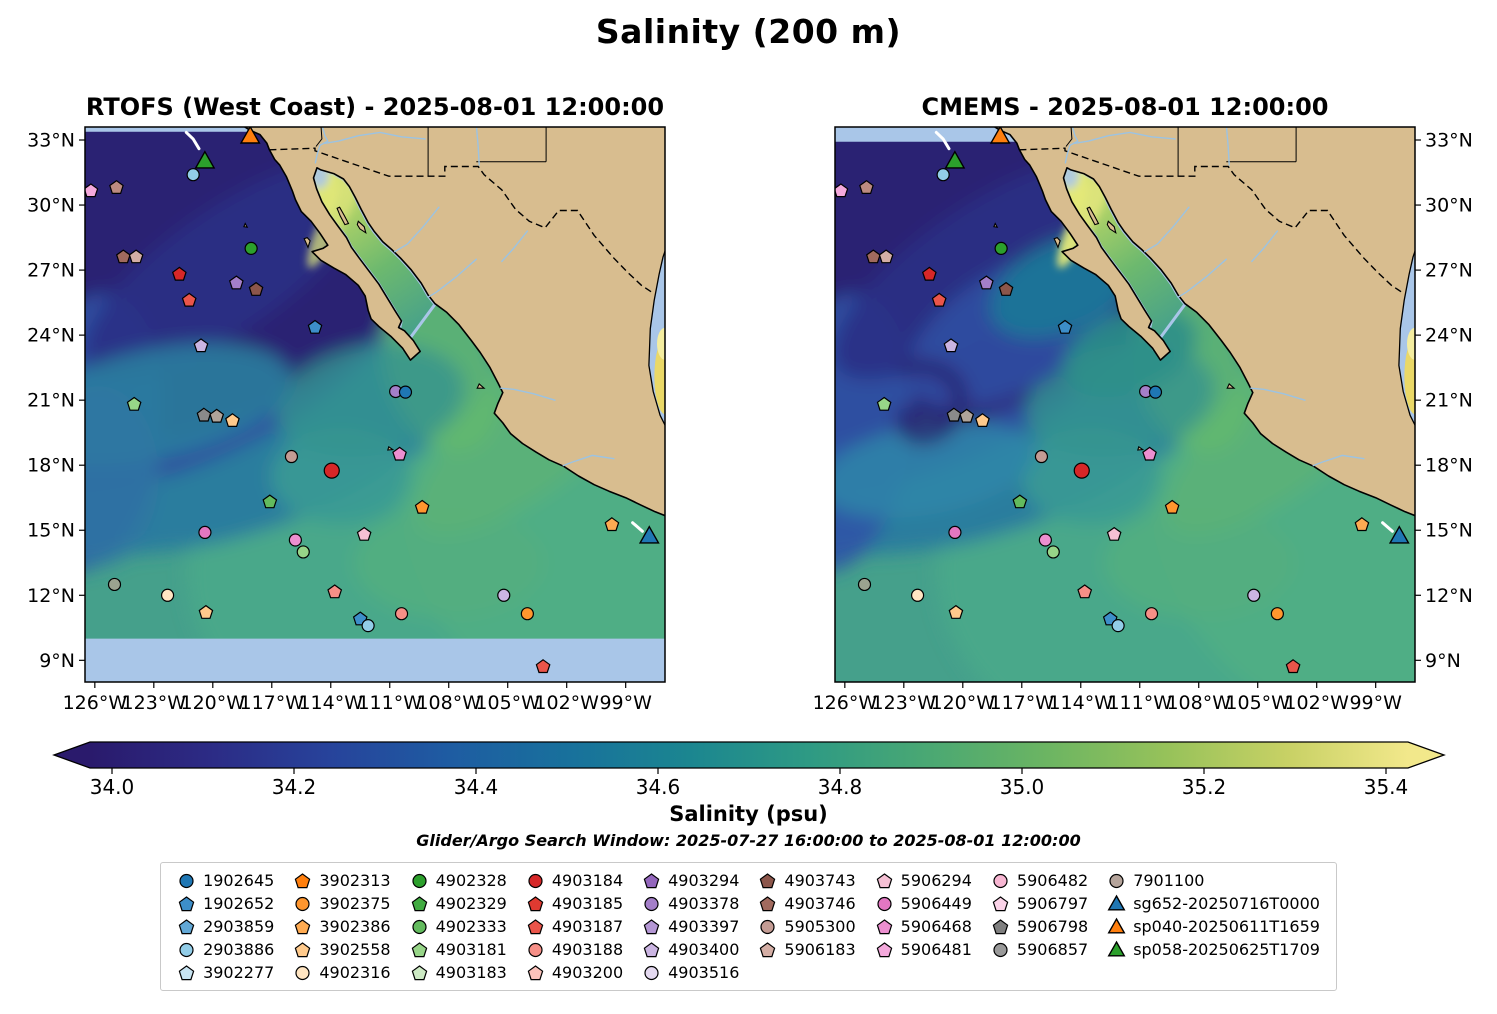 The image size is (1497, 1014). Describe the element at coordinates (458, 972) in the screenshot. I see `legend-item: 4903183` at that location.